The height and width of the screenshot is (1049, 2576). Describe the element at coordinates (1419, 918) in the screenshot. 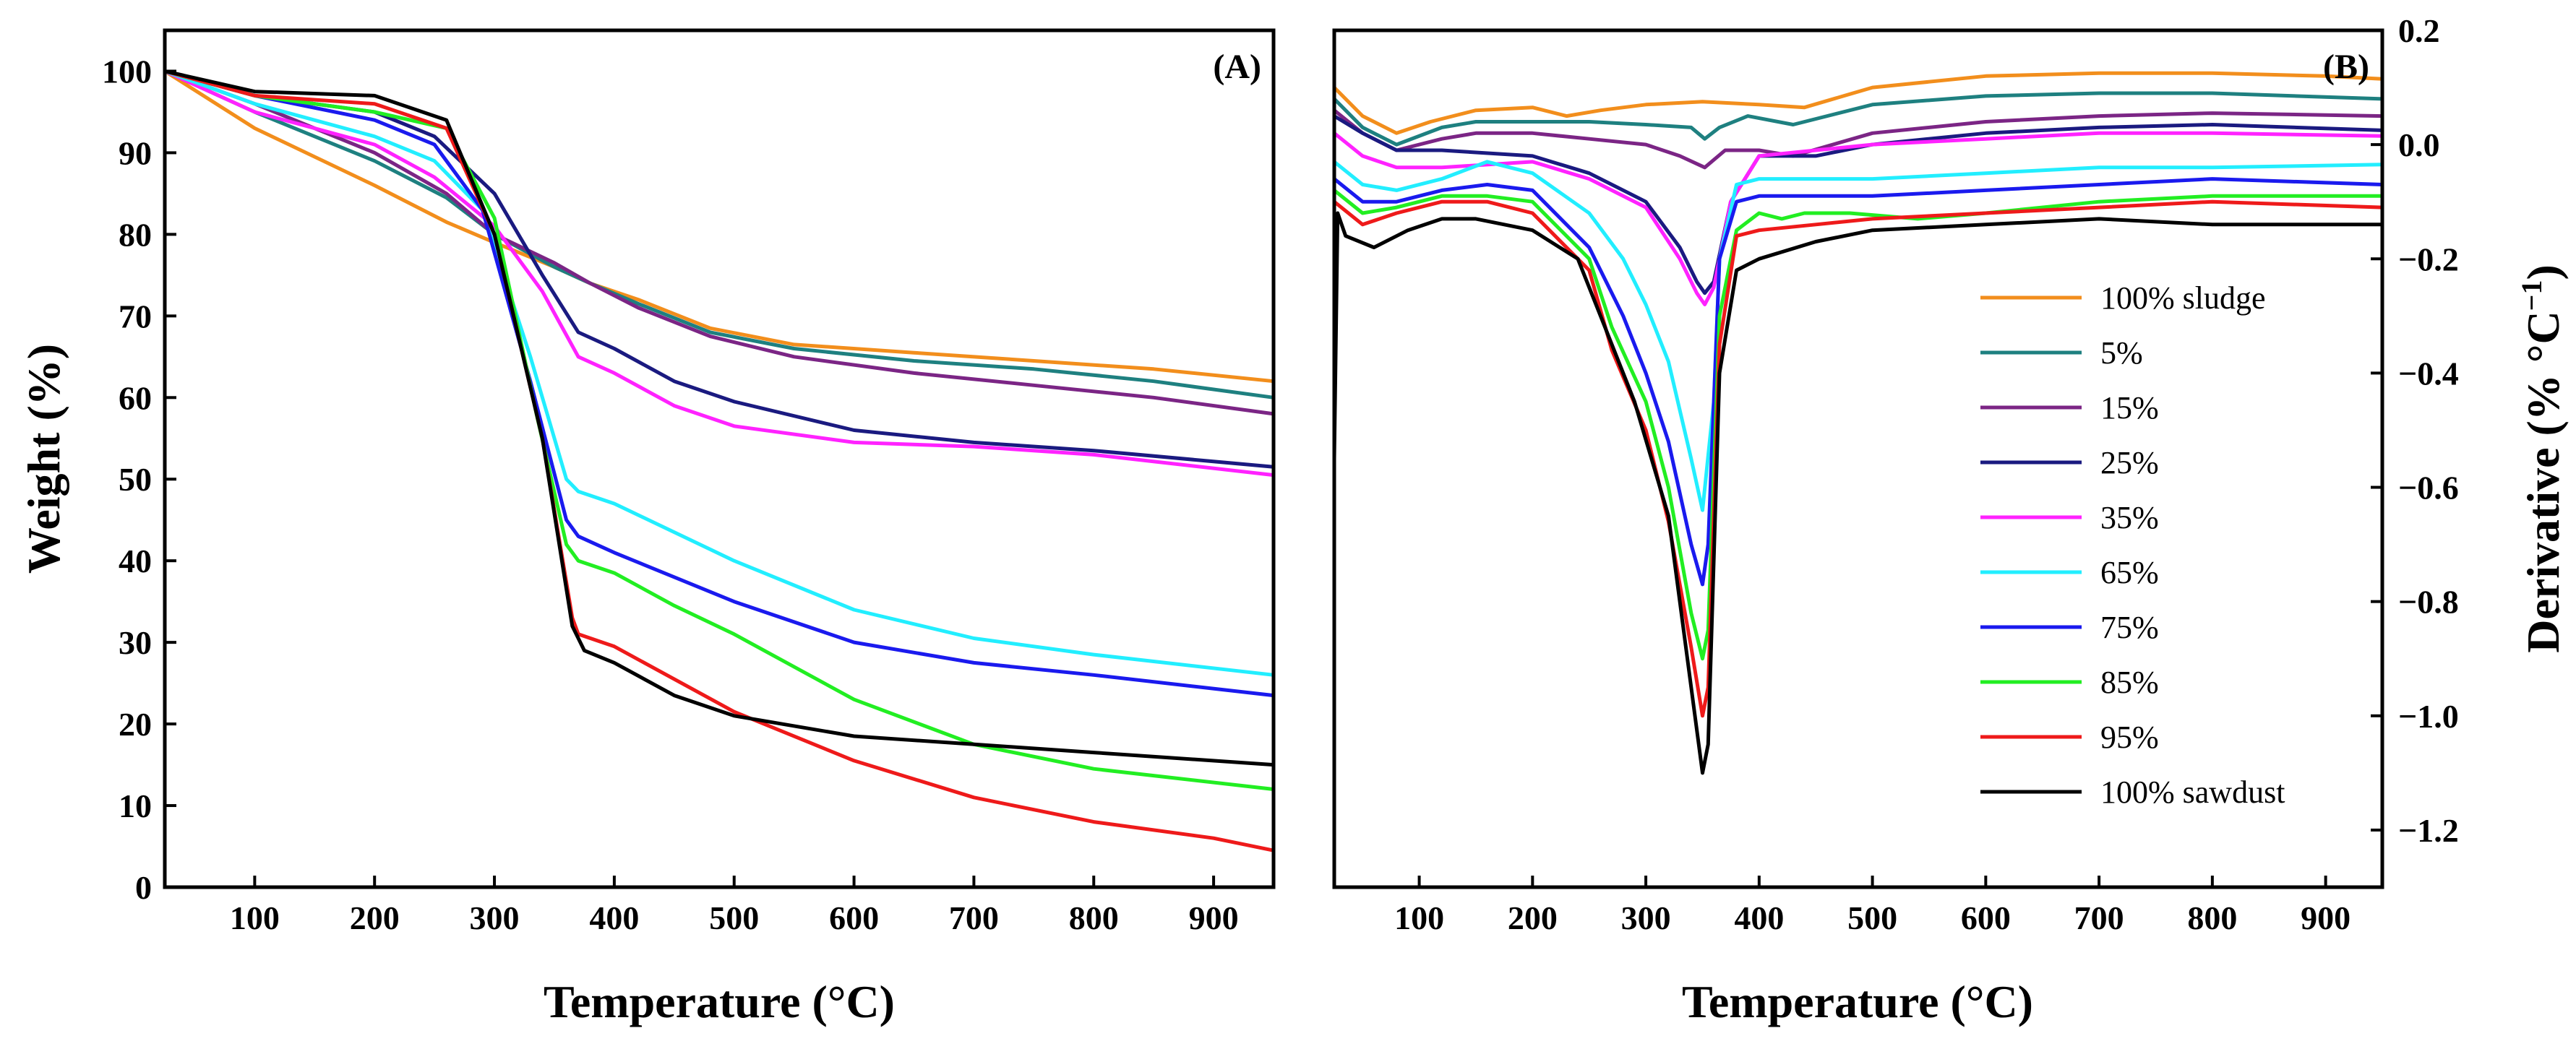

I see `panel-b-x-tick-label: 100` at that location.